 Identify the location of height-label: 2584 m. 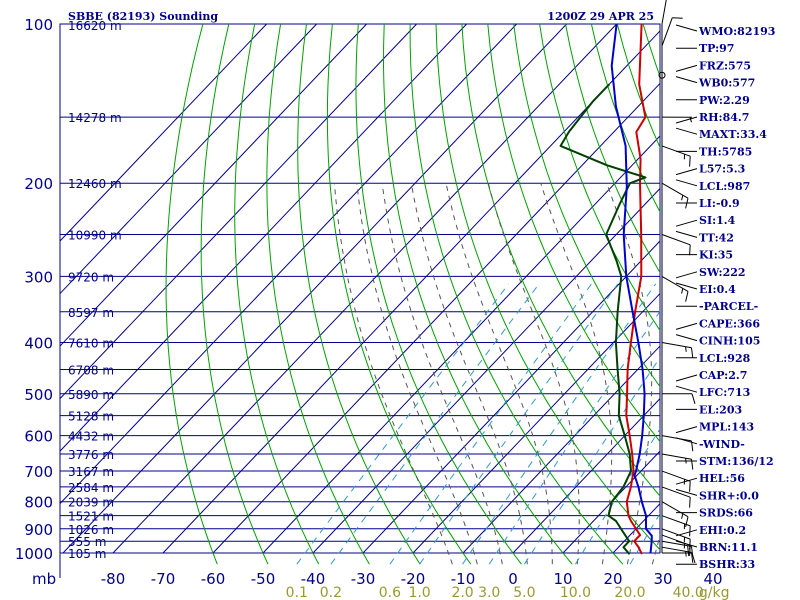
(91, 488).